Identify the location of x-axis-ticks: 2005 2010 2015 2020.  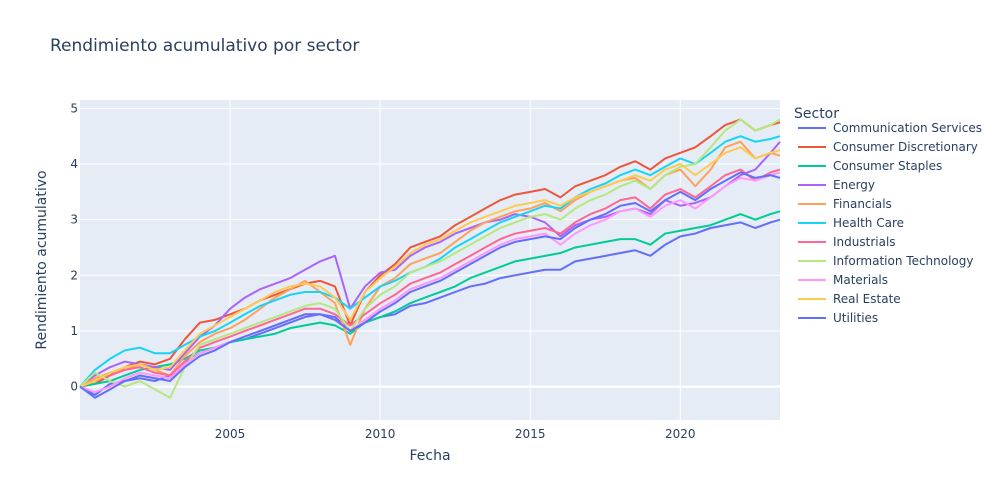
(455, 434).